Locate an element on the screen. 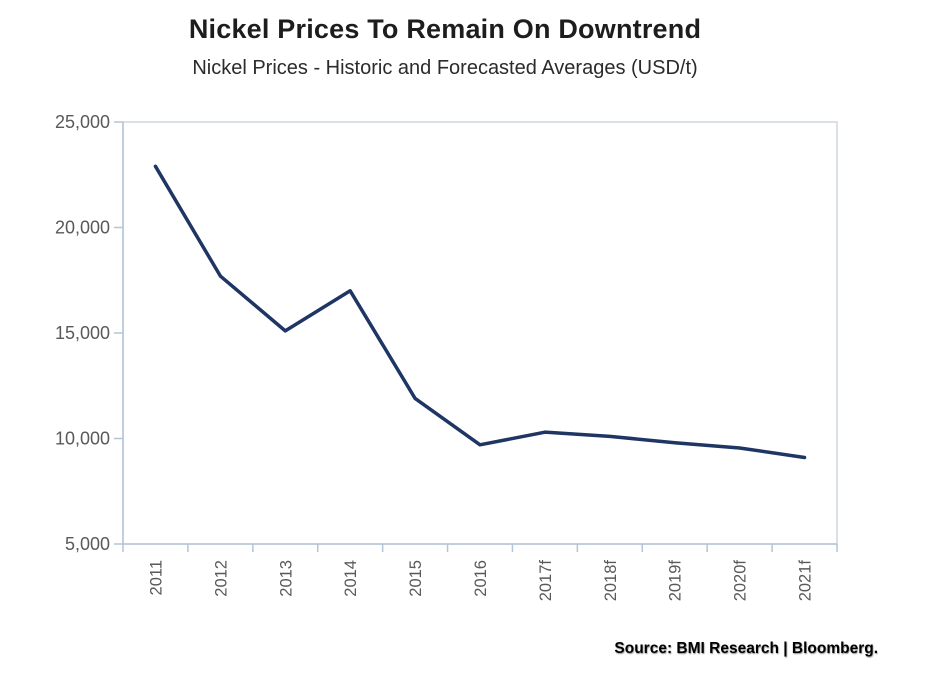 The image size is (926, 684). x-tick-label: 2018f is located at coordinates (611, 581).